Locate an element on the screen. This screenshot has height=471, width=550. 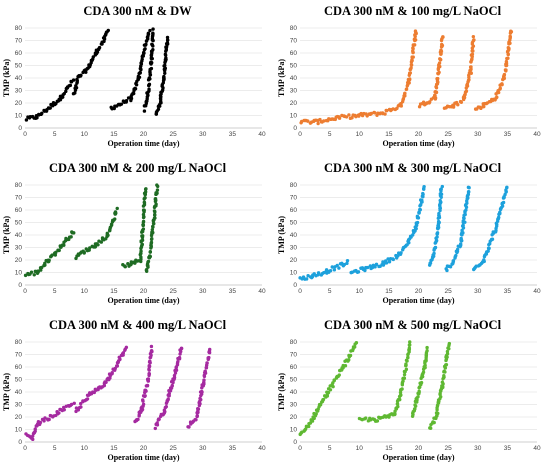
y-tick-label: 30 is located at coordinates (19, 405).